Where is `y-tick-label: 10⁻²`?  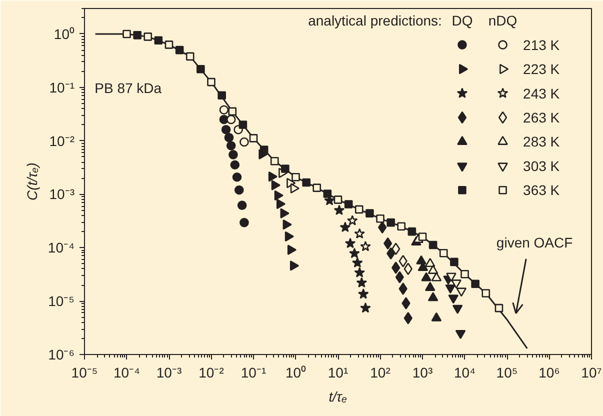
y-tick-label: 10⁻² is located at coordinates (62, 140).